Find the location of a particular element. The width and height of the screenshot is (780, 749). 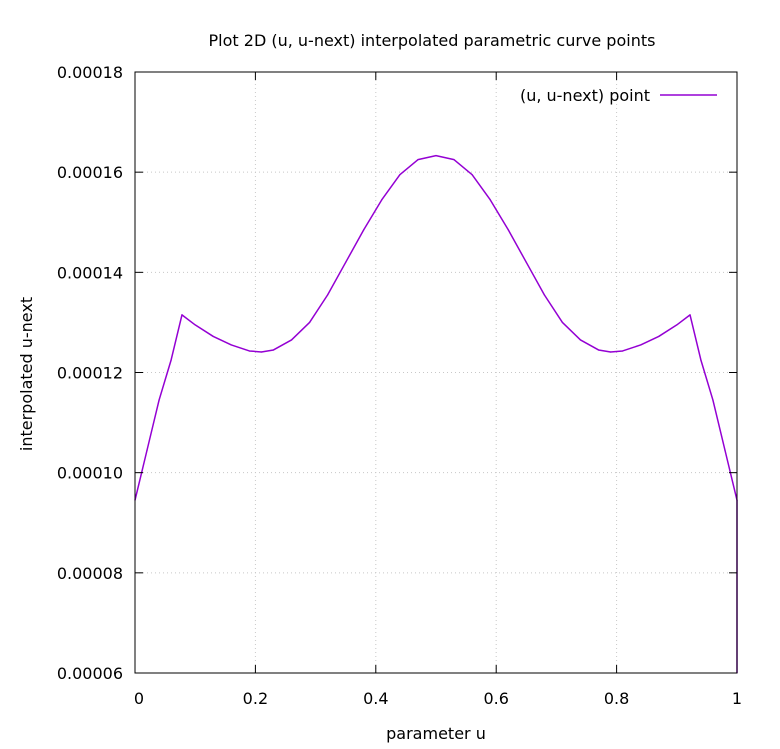

y-tick-label: 0.00008 is located at coordinates (90, 573).